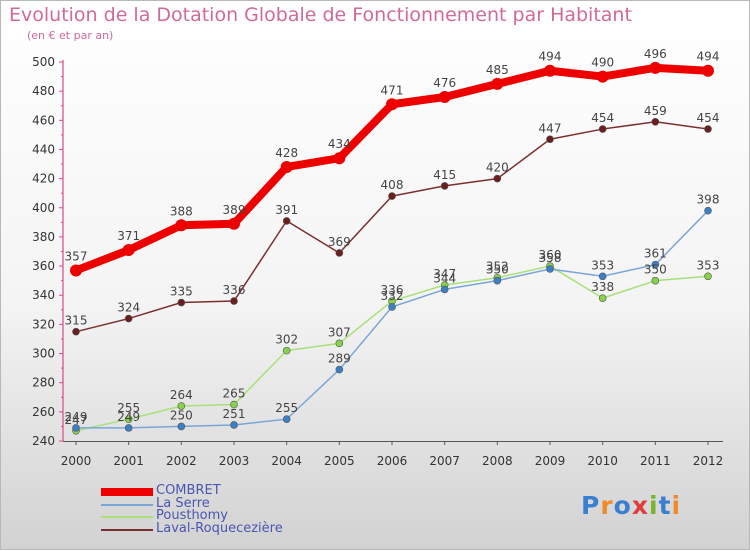 The width and height of the screenshot is (750, 551). I want to click on data-label: 255, so click(286, 408).